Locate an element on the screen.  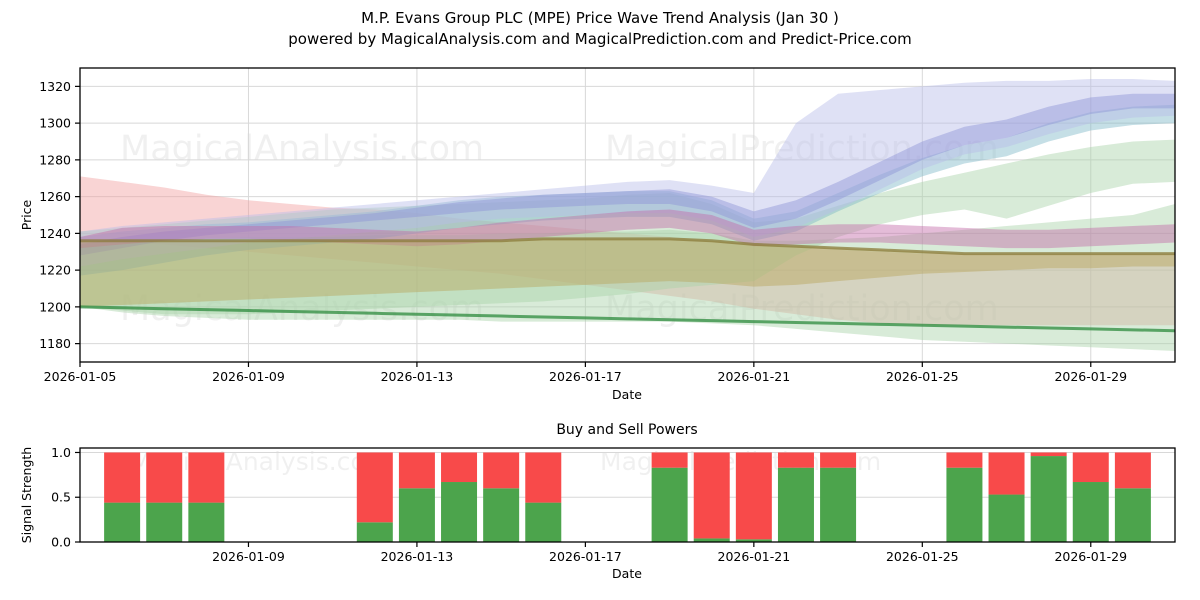
power-x-axis-label: Date is located at coordinates (627, 573).